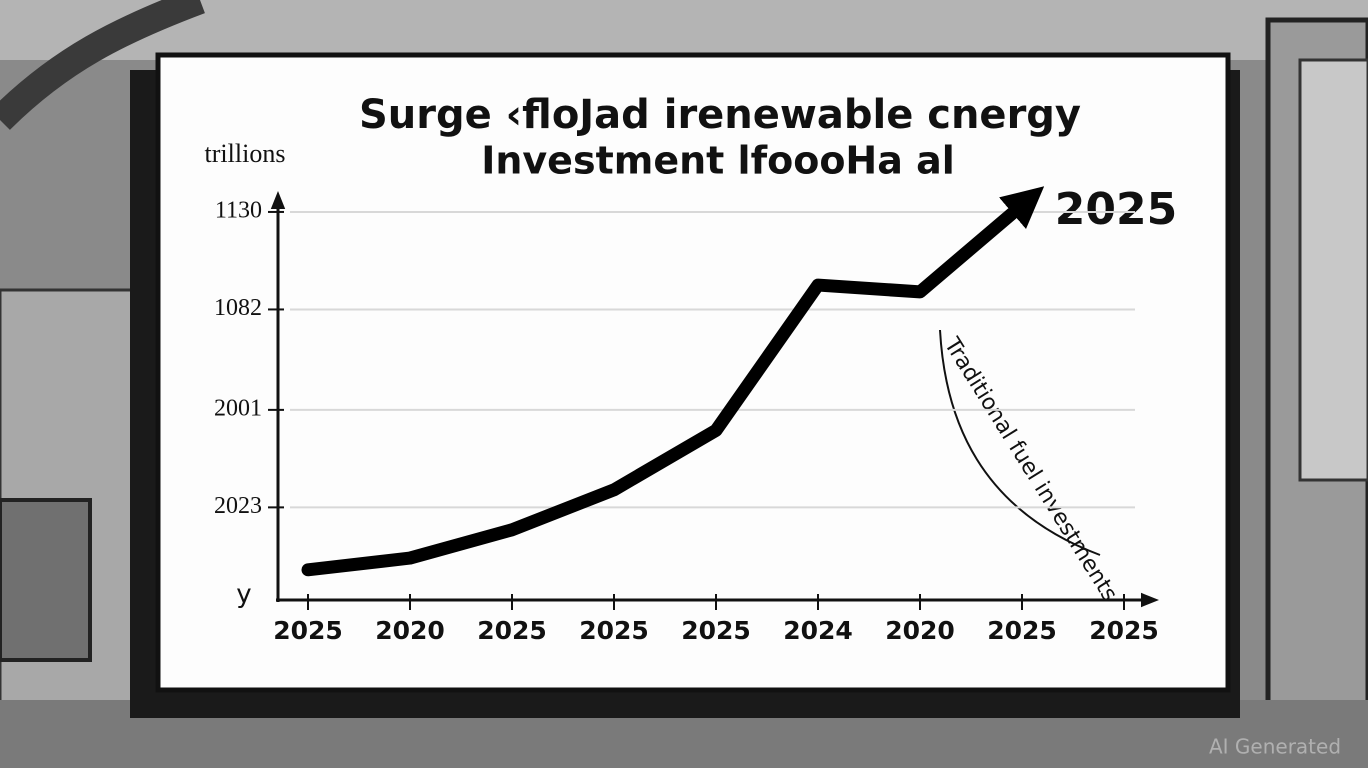 This screenshot has height=768, width=1368. I want to click on chart-title: Surge ‹floJad irenewable cnergy, so click(720, 115).